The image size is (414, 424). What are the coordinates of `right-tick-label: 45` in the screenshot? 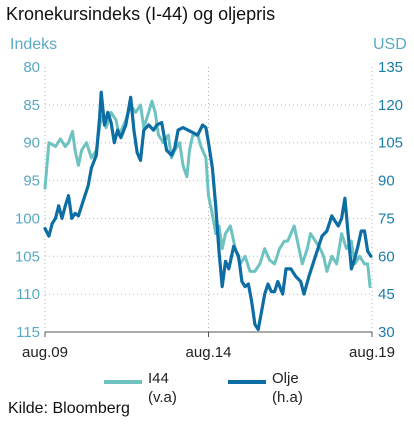 It's located at (386, 294).